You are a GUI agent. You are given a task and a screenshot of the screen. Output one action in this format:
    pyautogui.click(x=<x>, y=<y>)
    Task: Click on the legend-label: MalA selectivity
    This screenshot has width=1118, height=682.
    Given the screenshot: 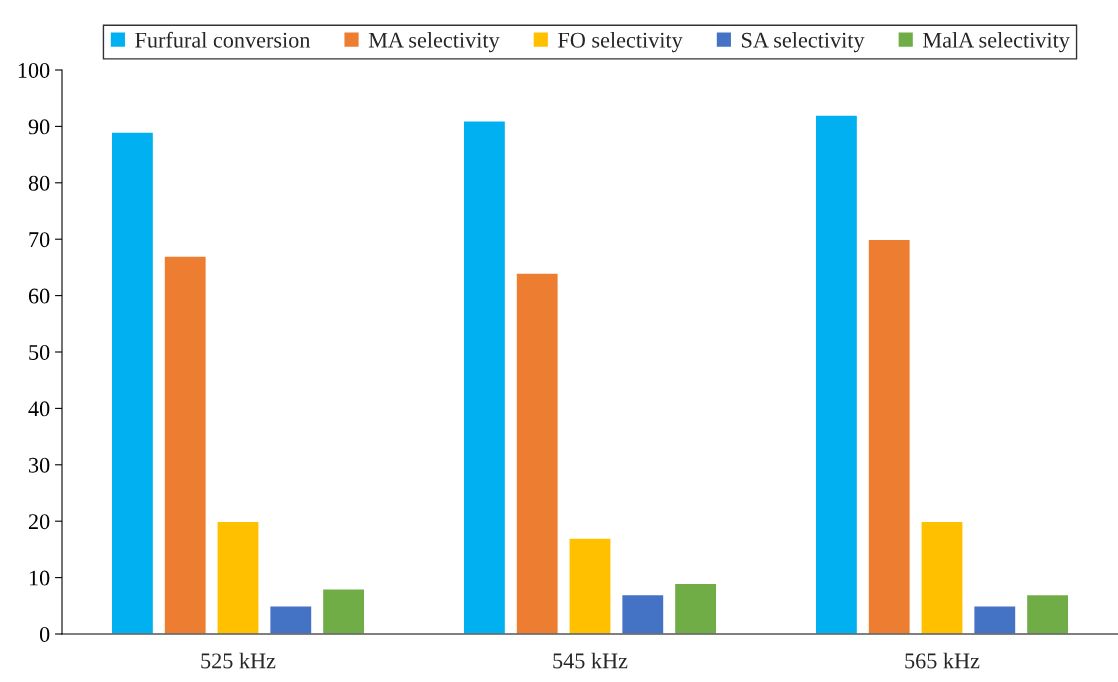 What is the action you would take?
    pyautogui.click(x=996, y=42)
    